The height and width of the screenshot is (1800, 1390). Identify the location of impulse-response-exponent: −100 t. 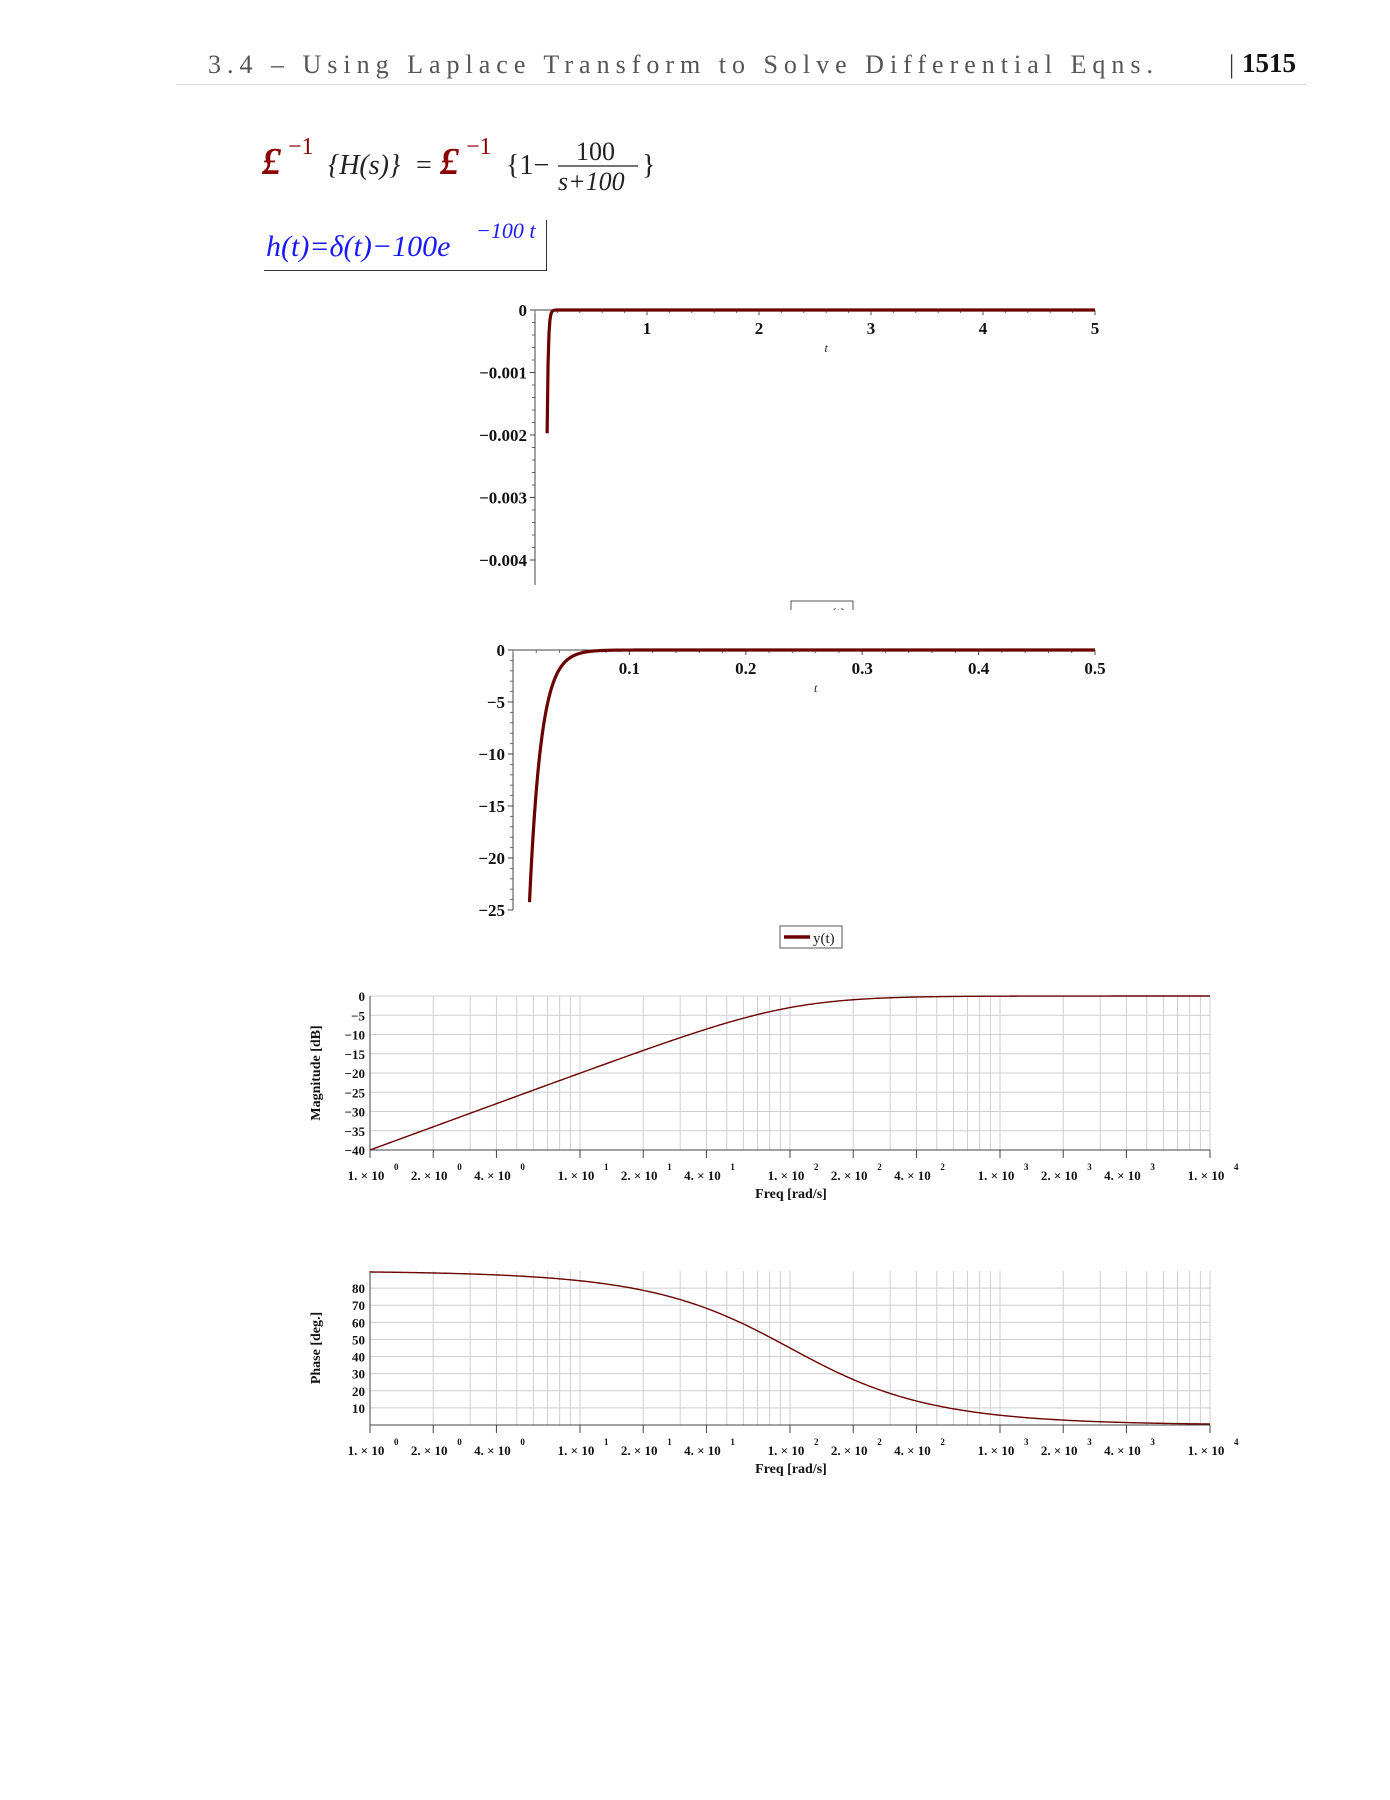
(506, 231).